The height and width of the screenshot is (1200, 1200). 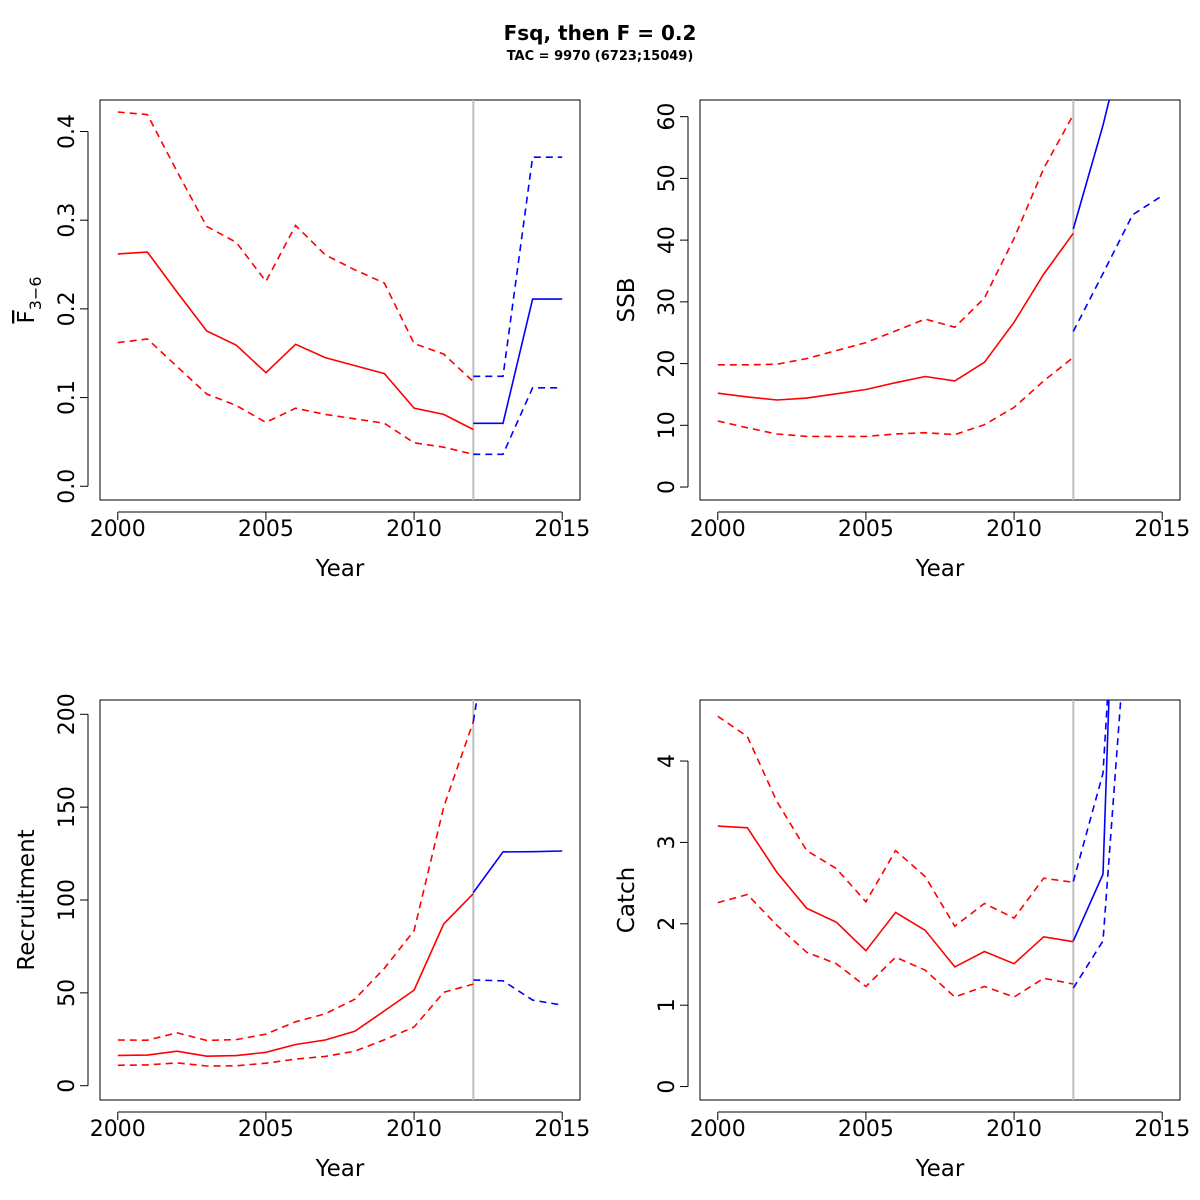 I want to click on y-tick-label: 0.0, so click(x=67, y=486).